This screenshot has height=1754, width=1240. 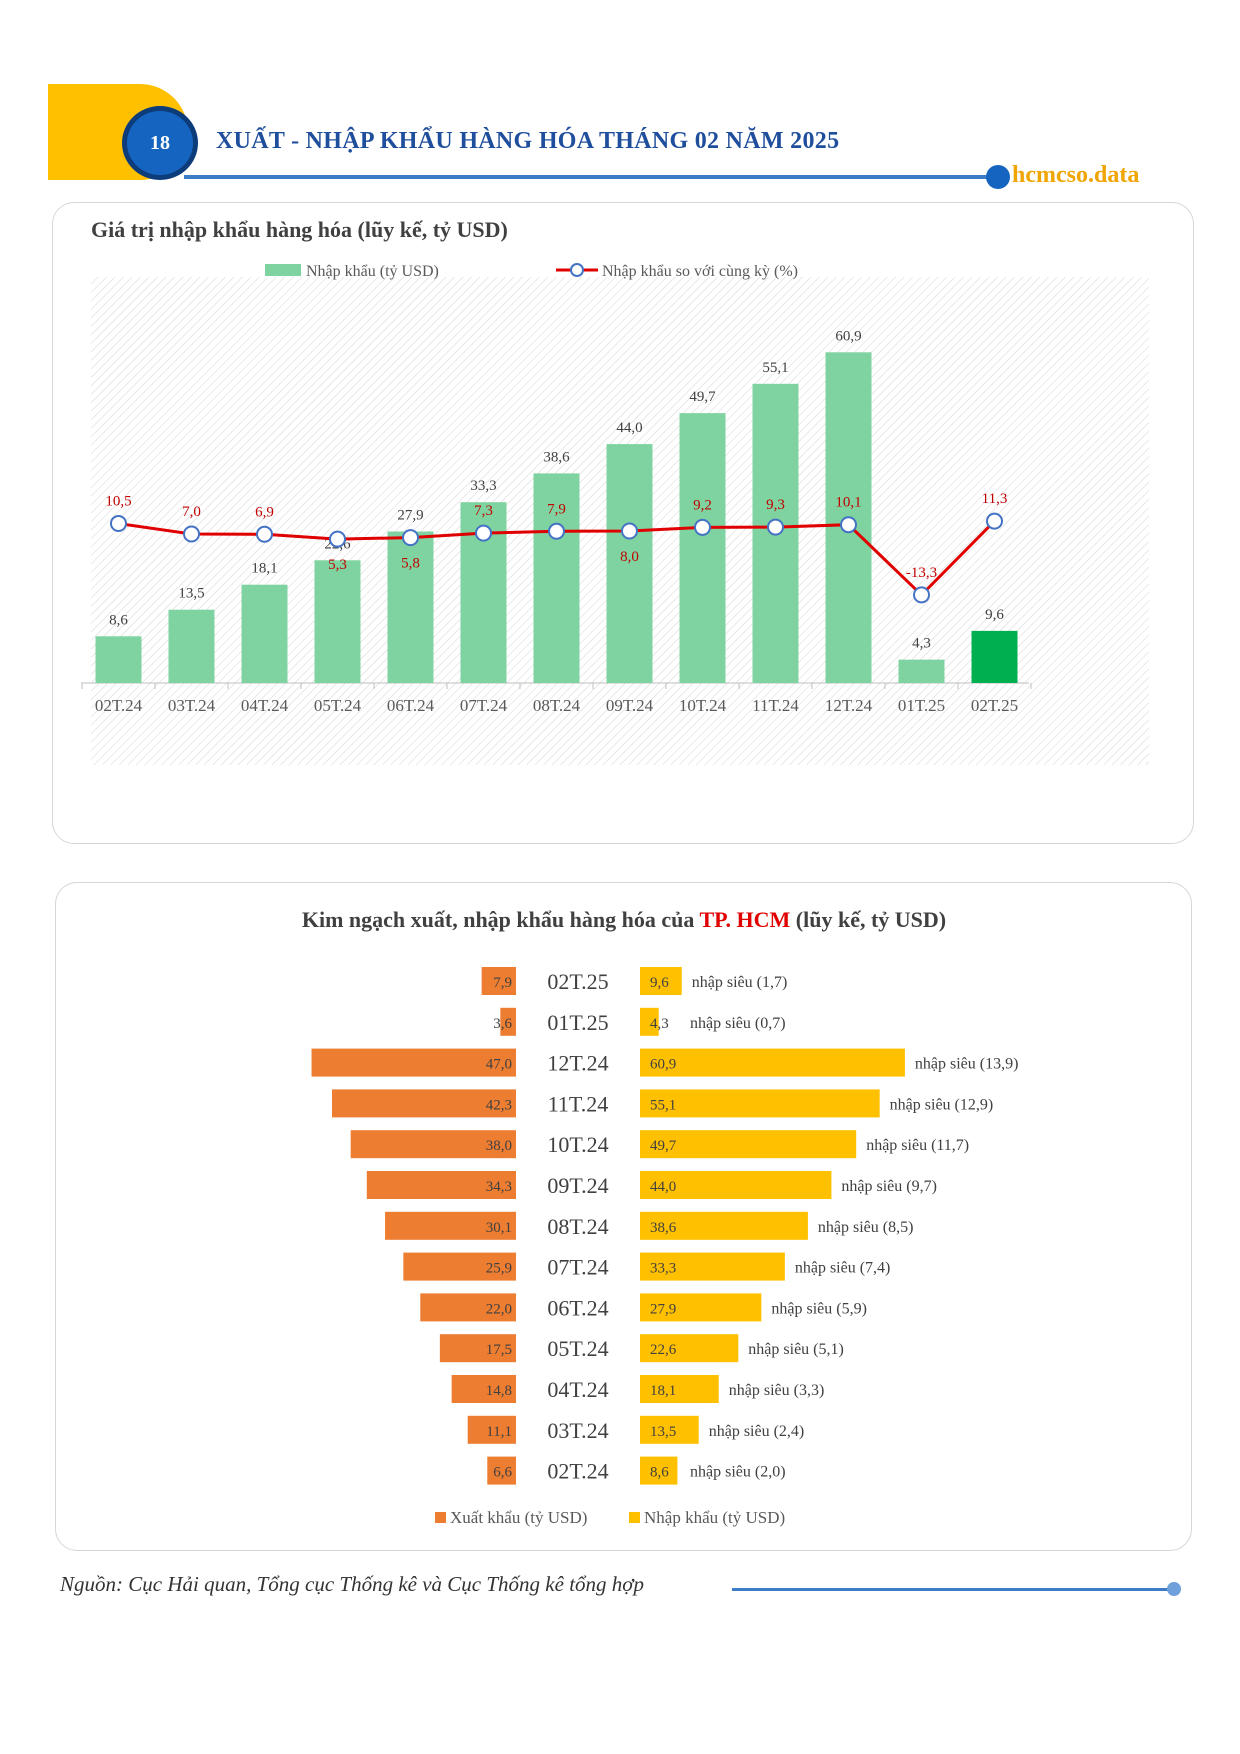 I want to click on legend-label-import: Nhập khẩu (tỷ USD), so click(x=372, y=271).